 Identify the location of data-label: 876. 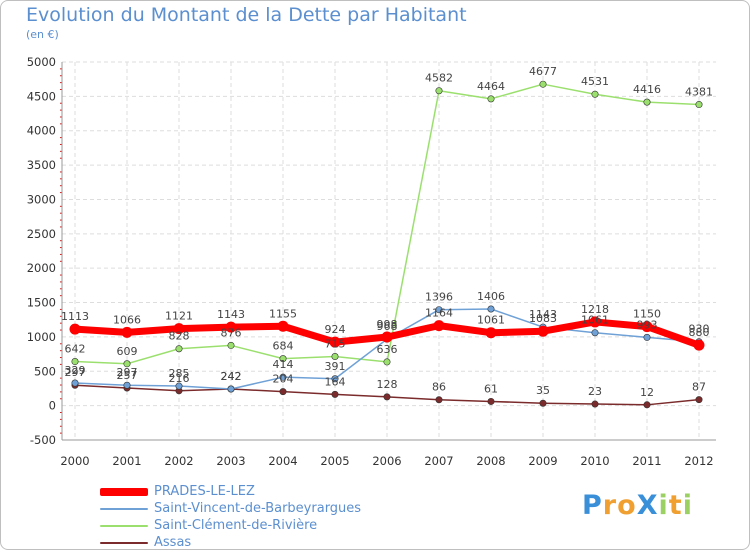
(231, 332).